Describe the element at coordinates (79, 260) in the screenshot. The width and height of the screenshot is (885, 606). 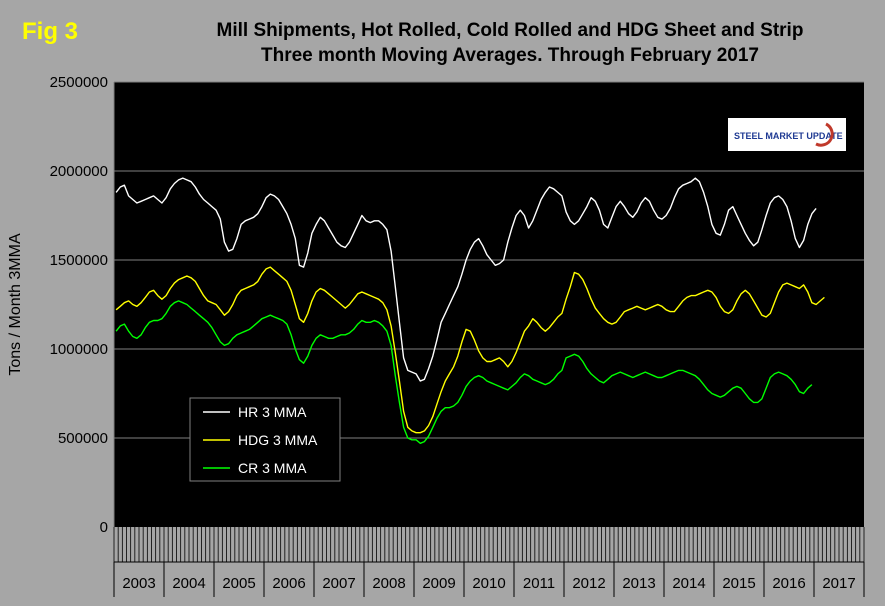
I see `y-tick-label: 1500000` at that location.